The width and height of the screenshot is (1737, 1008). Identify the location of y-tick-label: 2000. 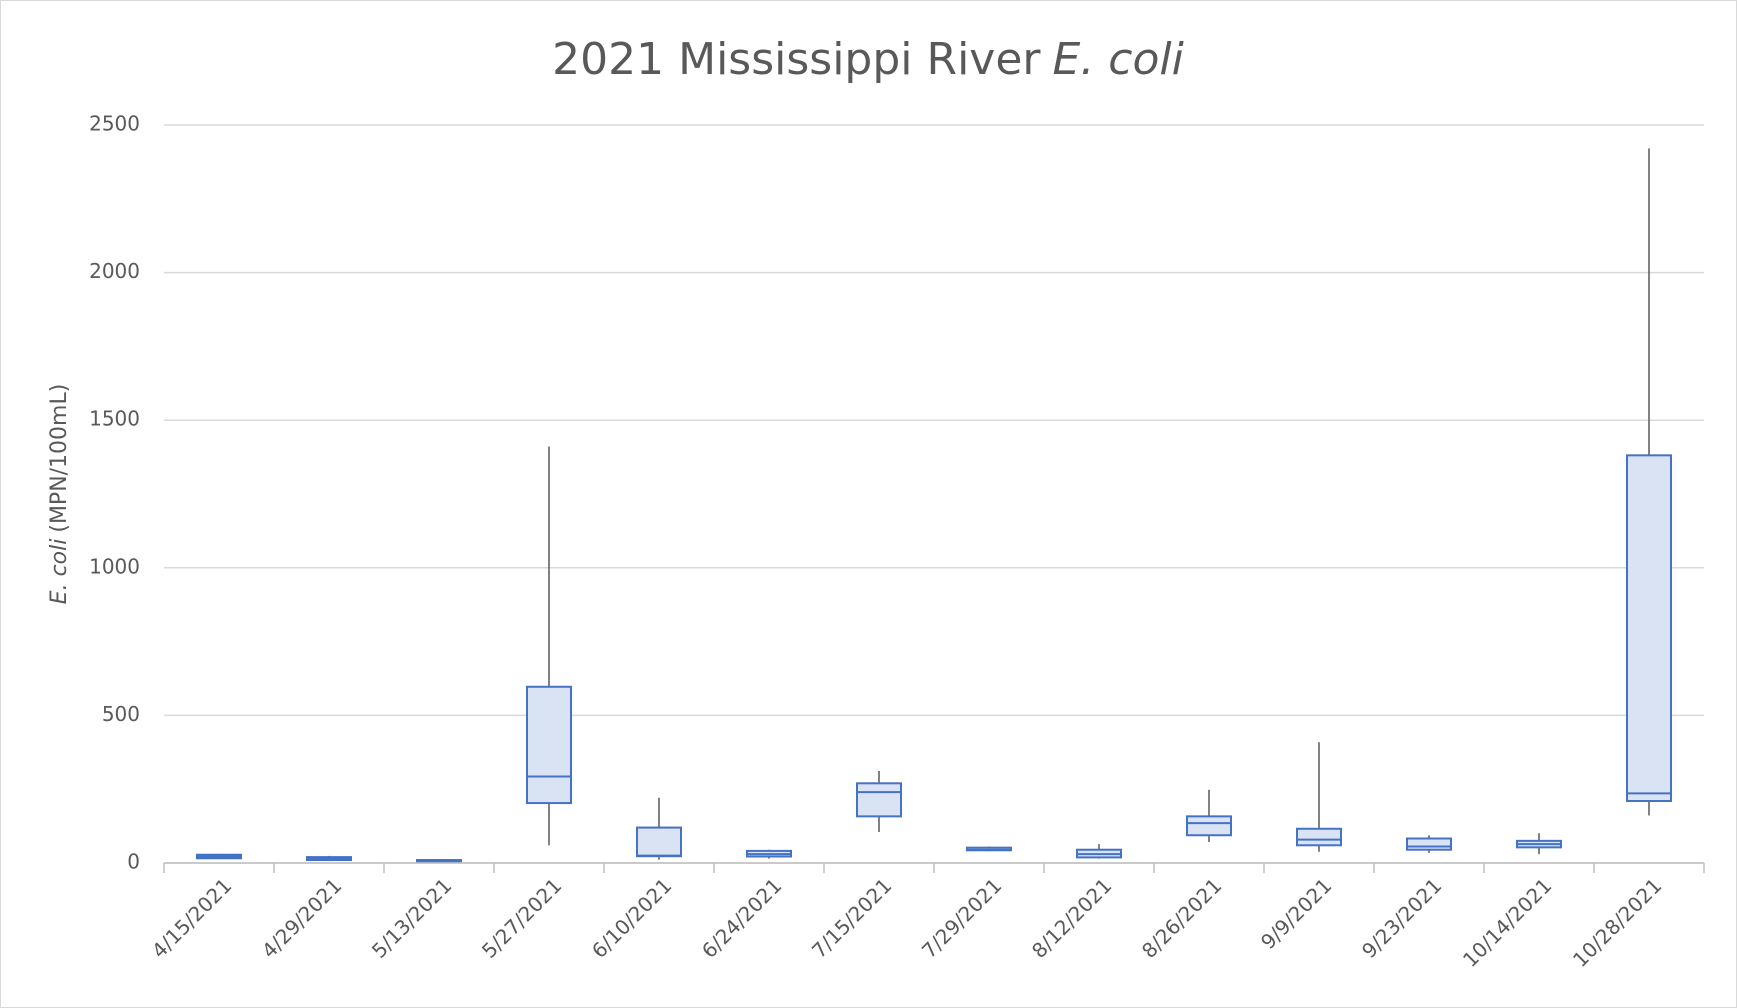
(114, 271).